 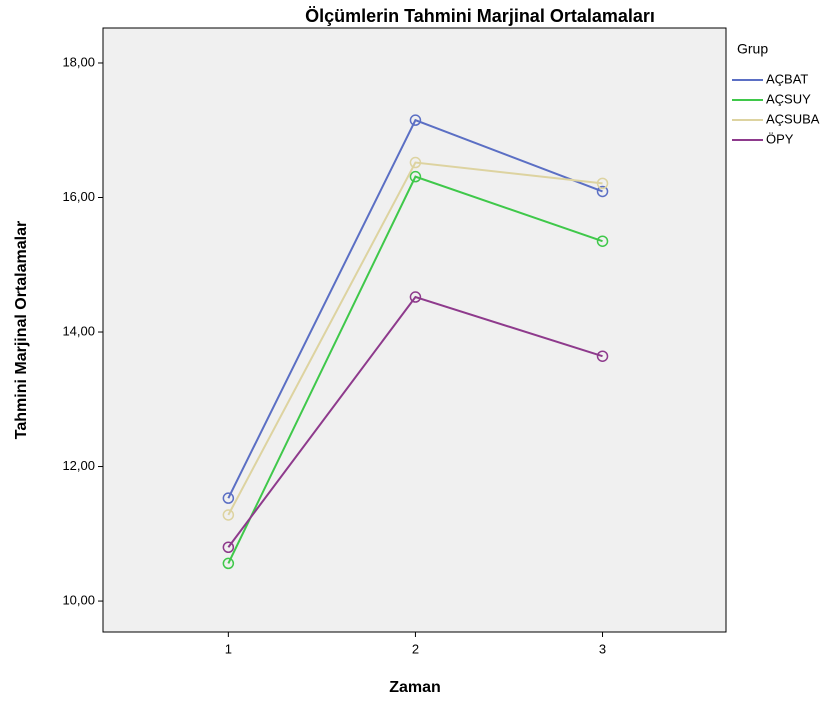 I want to click on legend-label: AÇSUY, so click(x=788, y=98).